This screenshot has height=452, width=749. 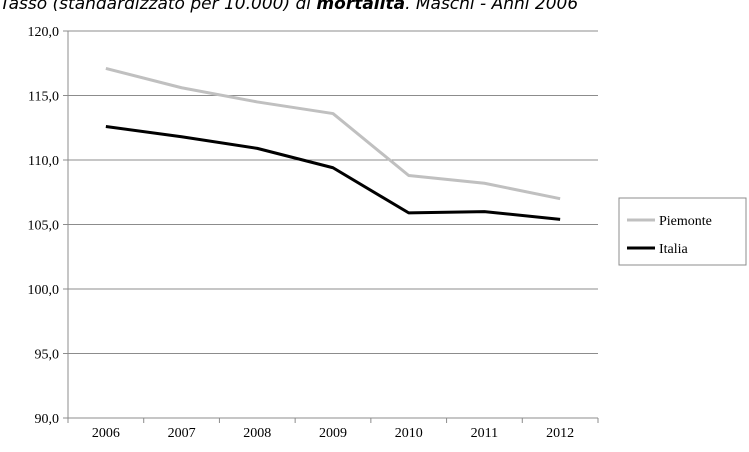 I want to click on y-tick-label: 100,0, so click(x=44, y=290).